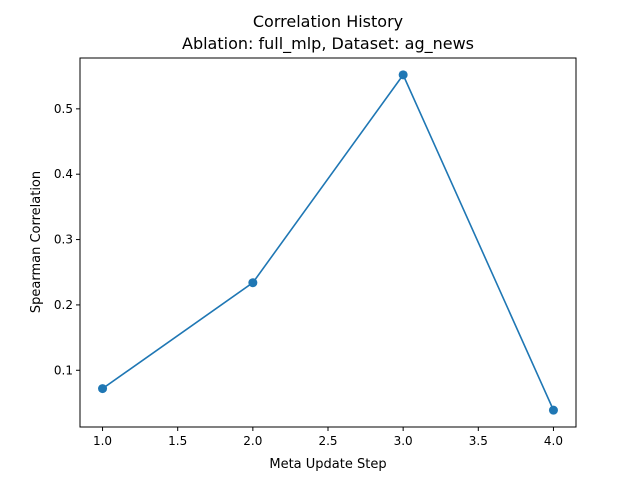 The image size is (640, 480). What do you see at coordinates (478, 441) in the screenshot?
I see `x-tick-label: 3.5` at bounding box center [478, 441].